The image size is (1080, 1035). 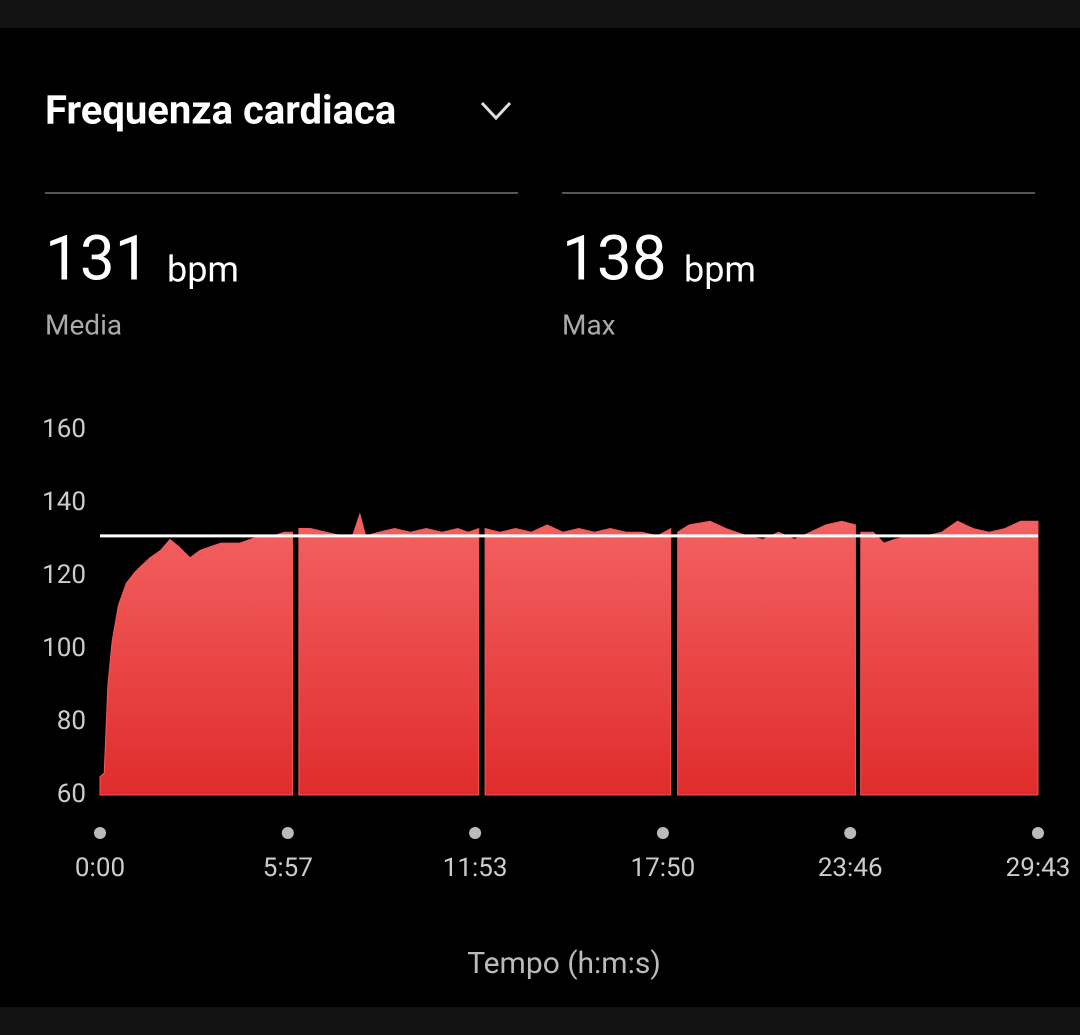 I want to click on stat-label: Max, so click(x=589, y=324).